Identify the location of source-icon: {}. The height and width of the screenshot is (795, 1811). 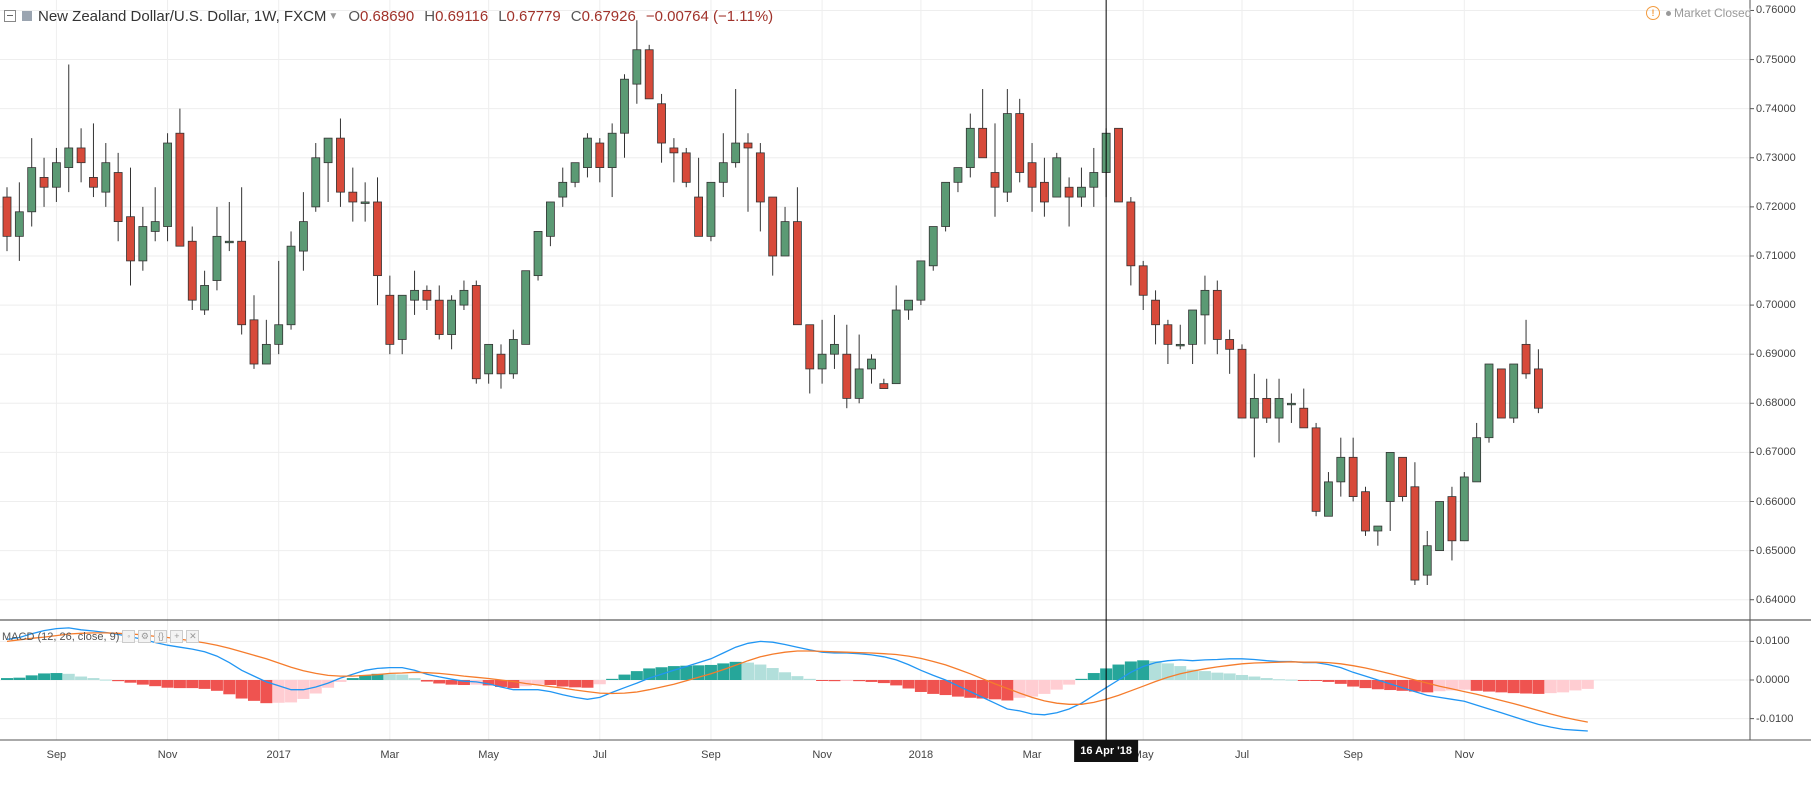
(161, 636).